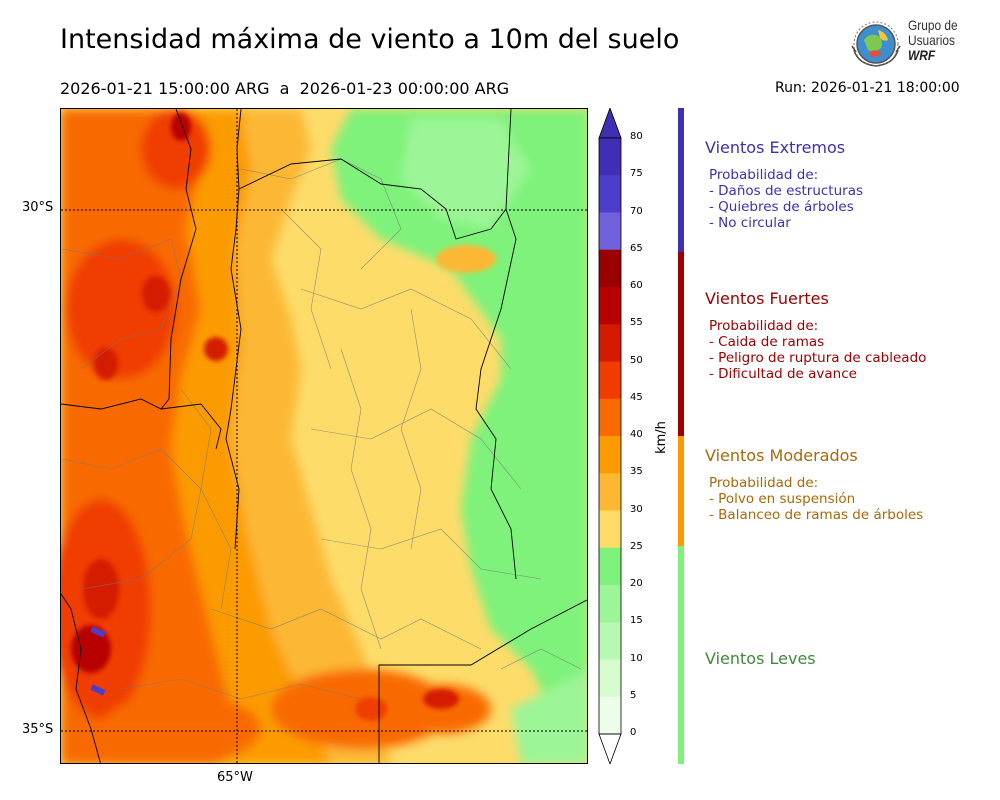 Image resolution: width=1000 pixels, height=800 pixels. Describe the element at coordinates (636, 658) in the screenshot. I see `colorbar-tick-label: 10` at that location.